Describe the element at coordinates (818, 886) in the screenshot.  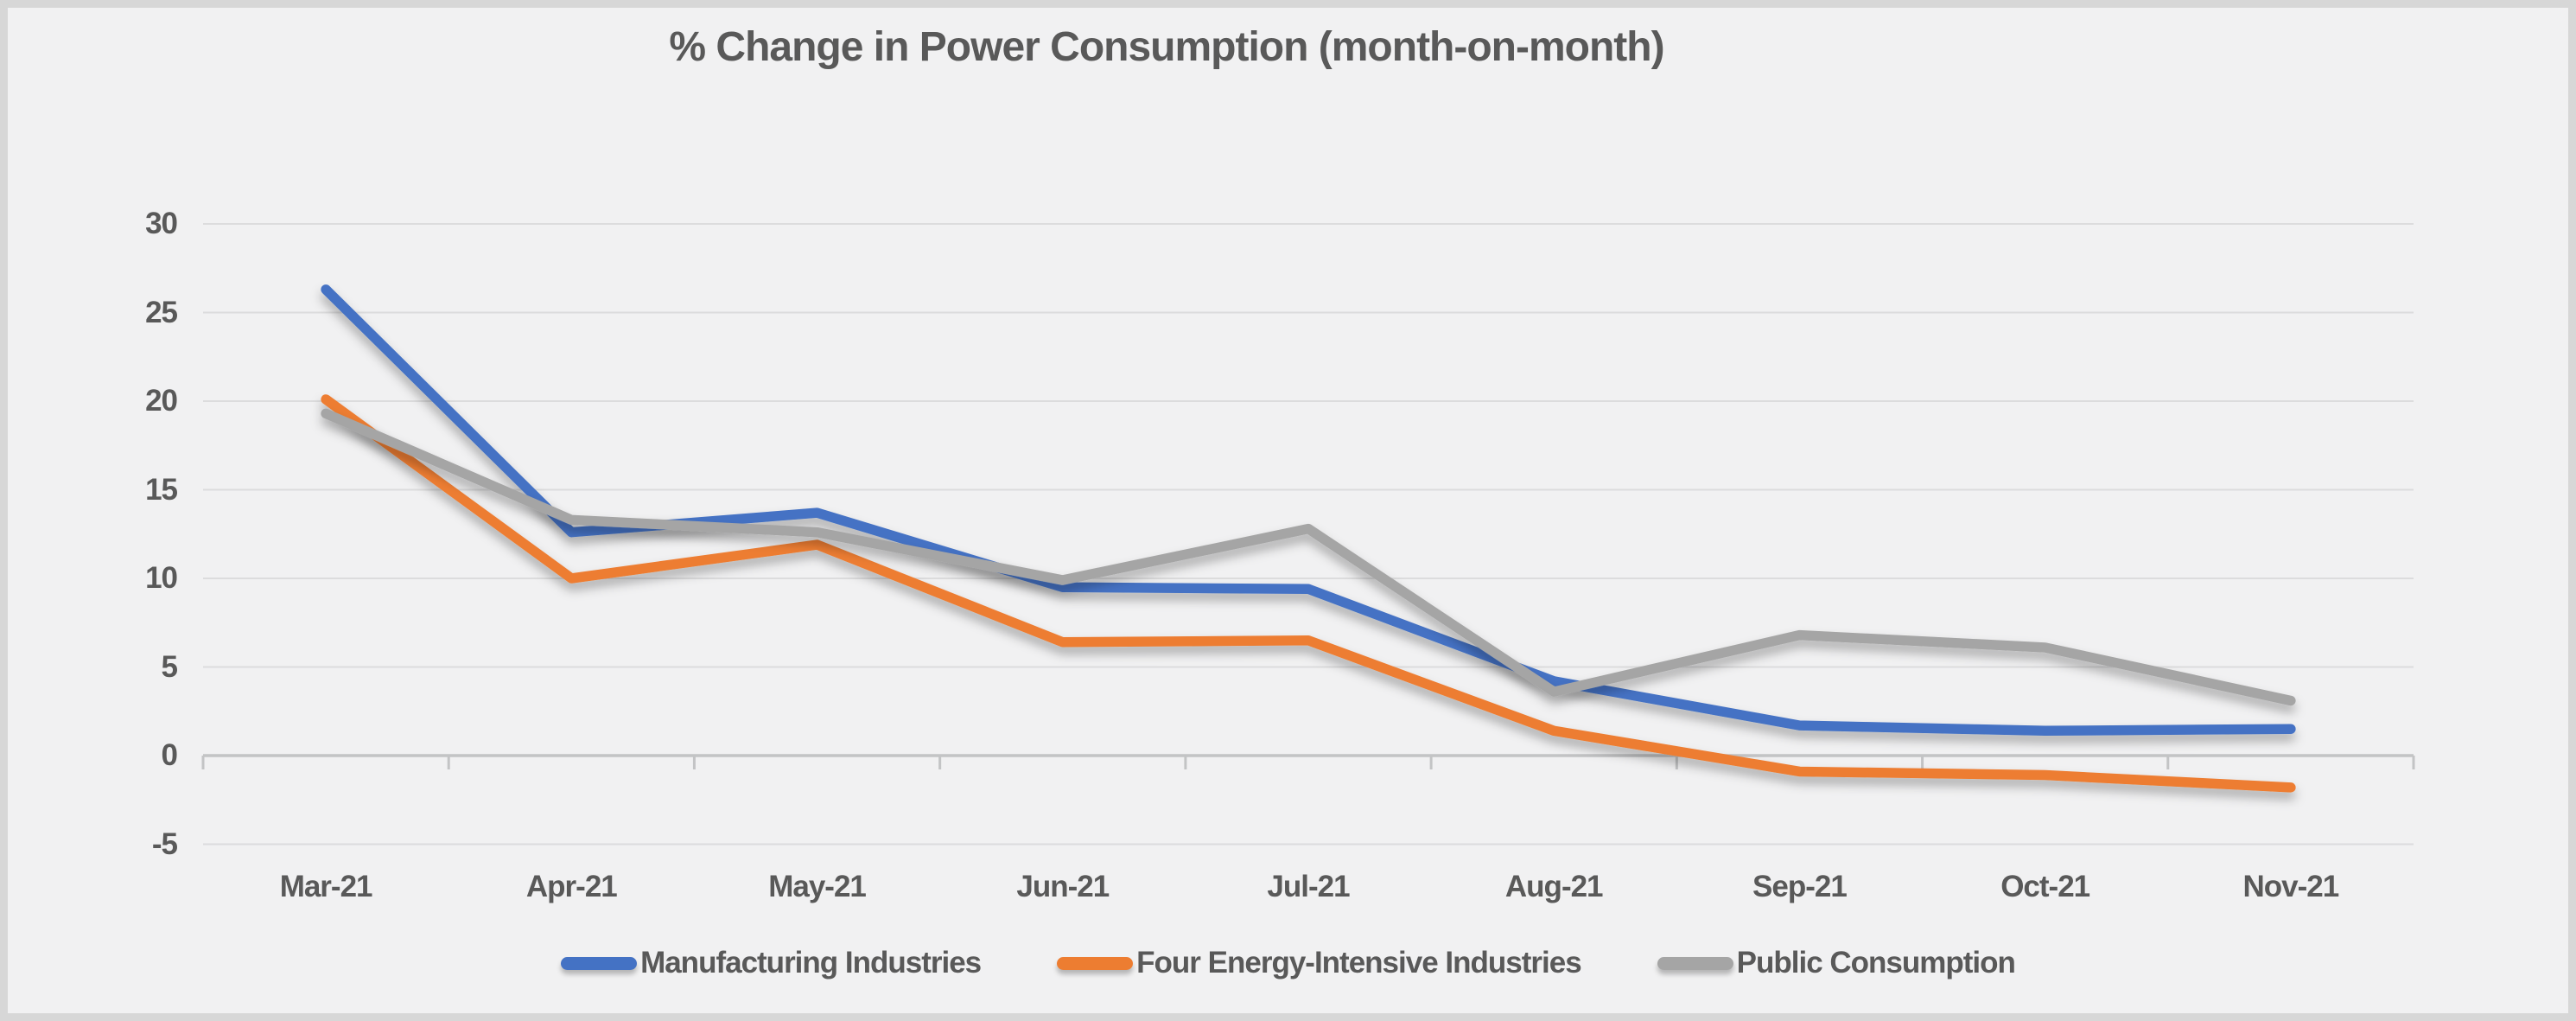
I see `x-axis-label-may-21: May-21` at that location.